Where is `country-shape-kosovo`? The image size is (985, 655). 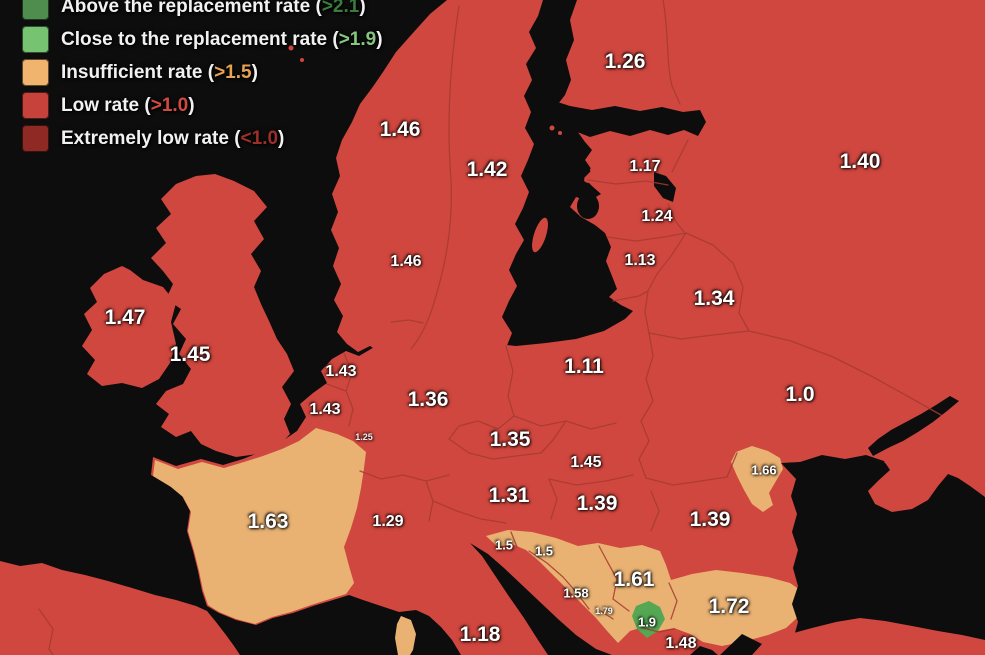
country-shape-kosovo is located at coordinates (648, 619).